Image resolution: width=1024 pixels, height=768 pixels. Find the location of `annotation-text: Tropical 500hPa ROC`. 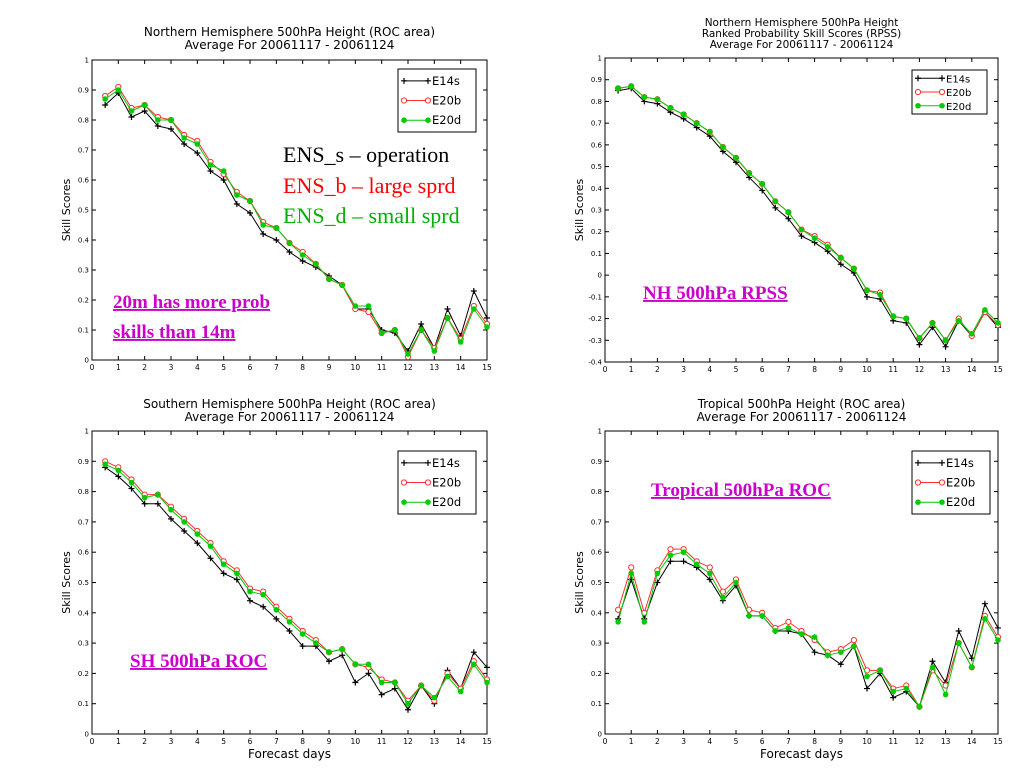

annotation-text: Tropical 500hPa ROC is located at coordinates (741, 490).